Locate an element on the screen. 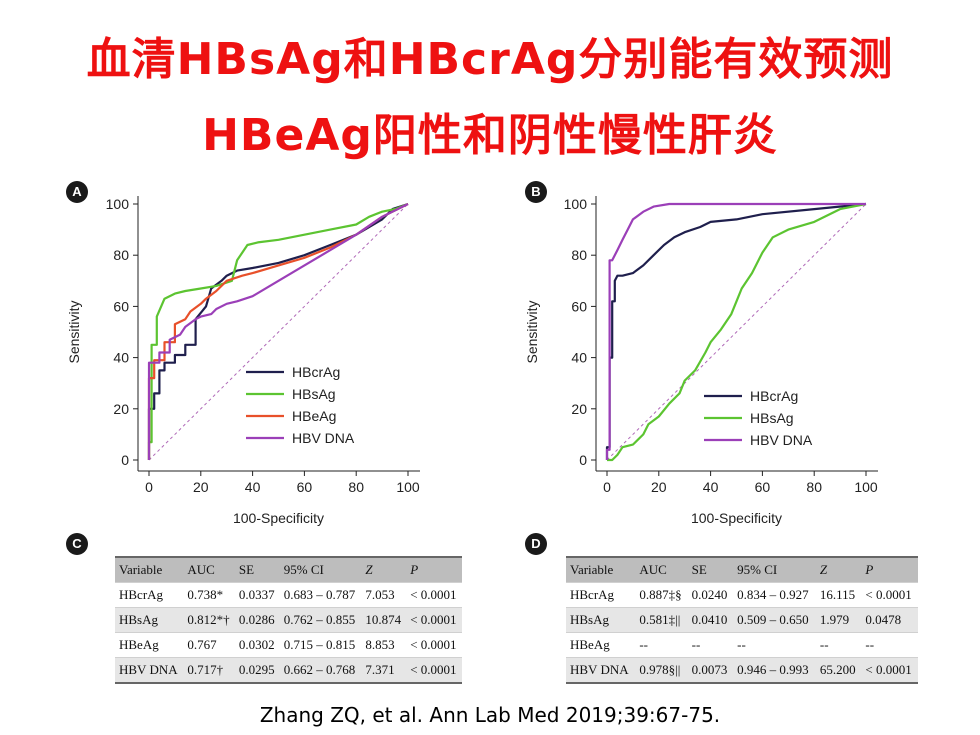 This screenshot has height=735, width=980. table-cell: 0.812*† is located at coordinates (209, 620).